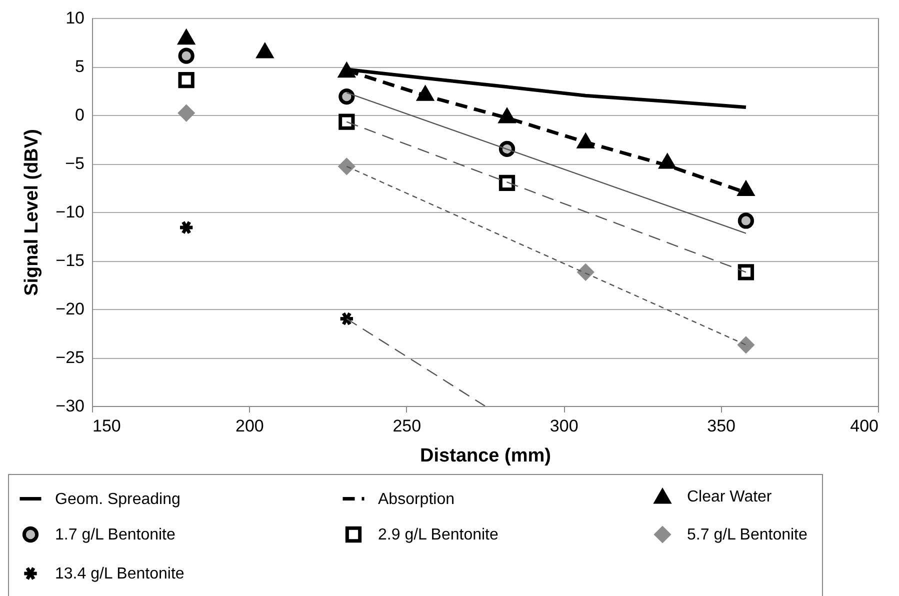 The height and width of the screenshot is (596, 899). What do you see at coordinates (564, 426) in the screenshot?
I see `x-tick-label: 300` at bounding box center [564, 426].